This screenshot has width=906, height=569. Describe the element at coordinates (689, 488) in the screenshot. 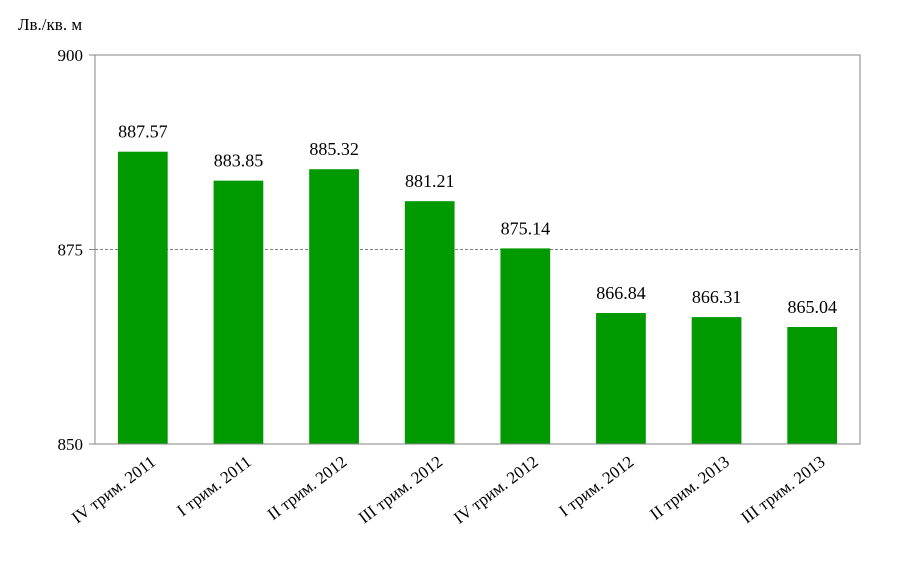

I see `x-tick-label: II трим. 2013` at that location.